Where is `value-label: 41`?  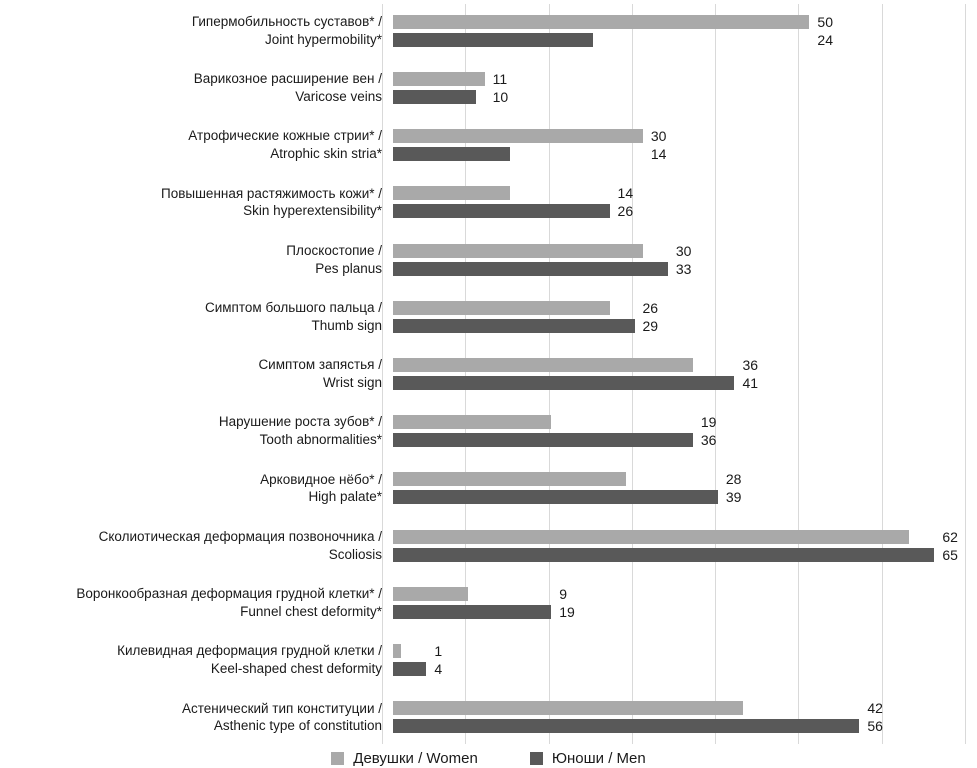
value-label: 41 is located at coordinates (750, 383).